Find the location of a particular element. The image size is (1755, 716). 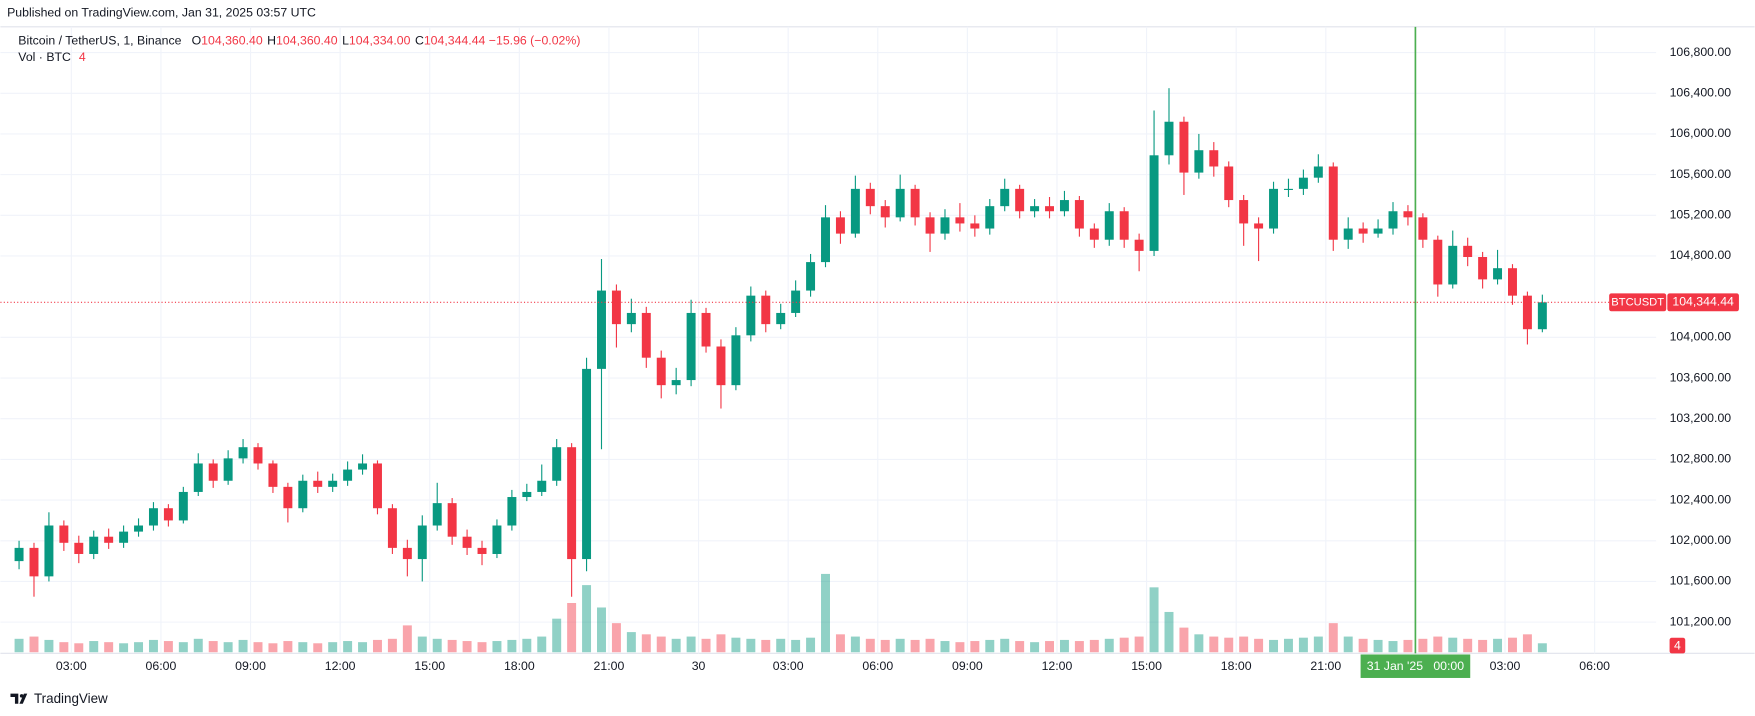

volume-badge-text: 4 is located at coordinates (1677, 645).